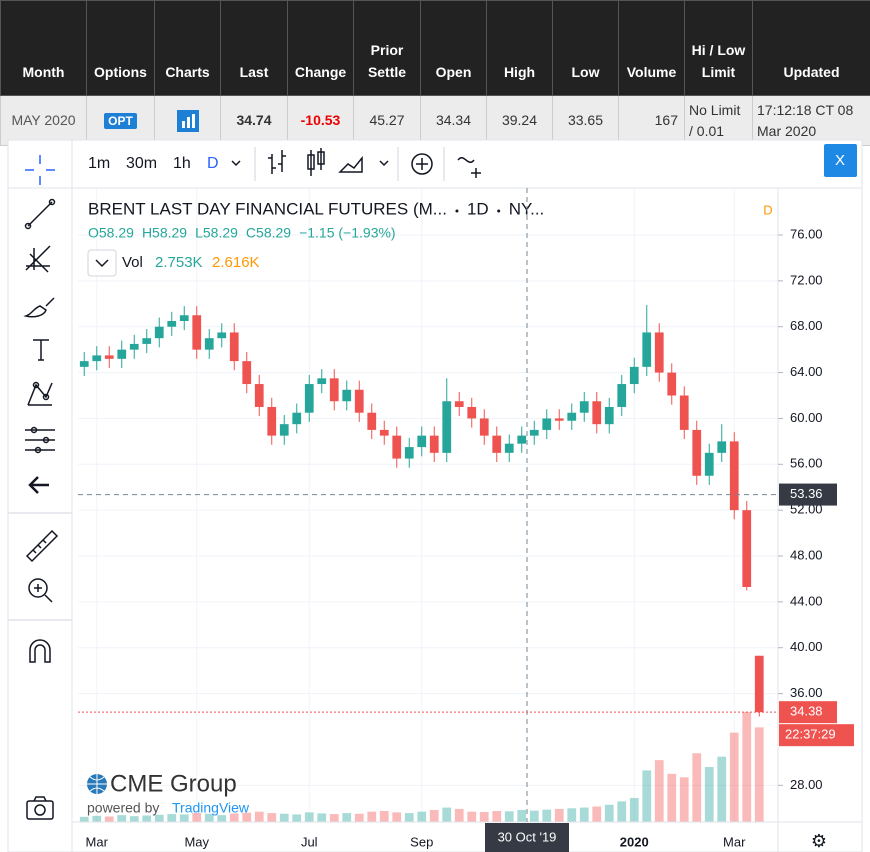  I want to click on limit: No Limit / 0.01, so click(718, 120).